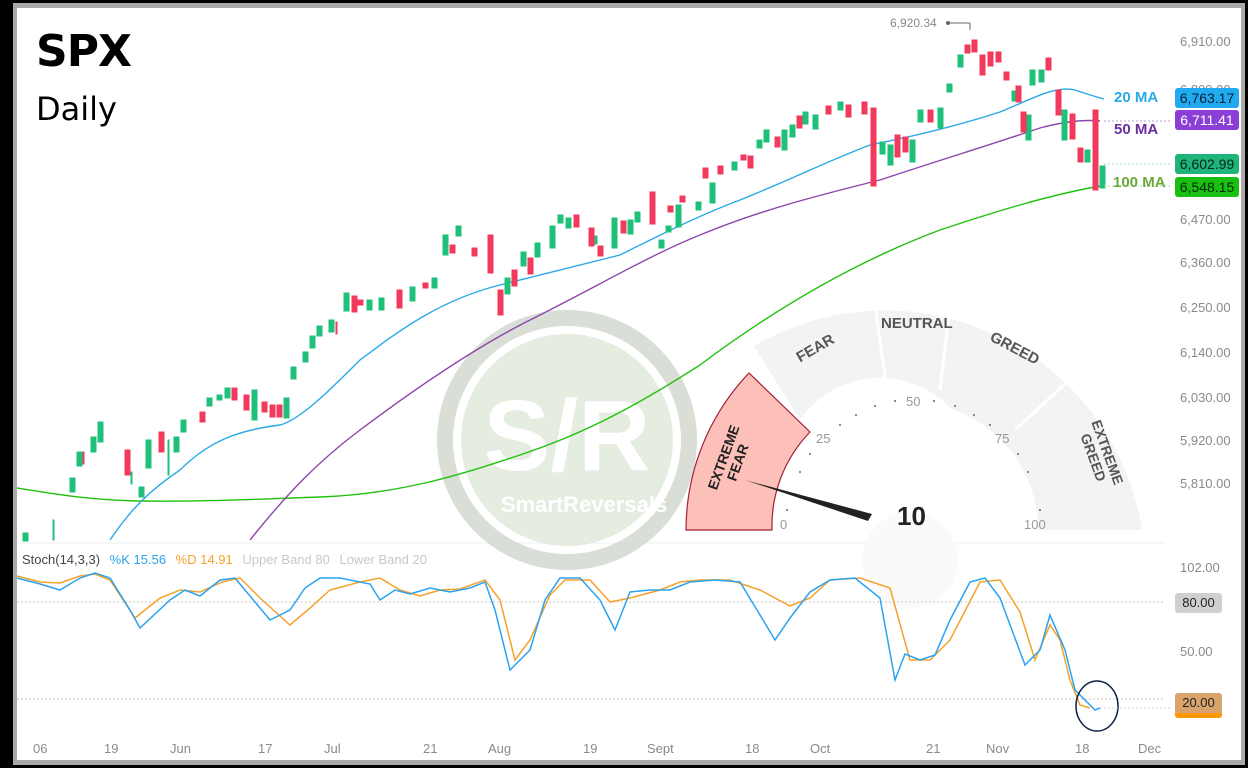 The image size is (1248, 768). I want to click on stoch-tick: 50.00, so click(1196, 651).